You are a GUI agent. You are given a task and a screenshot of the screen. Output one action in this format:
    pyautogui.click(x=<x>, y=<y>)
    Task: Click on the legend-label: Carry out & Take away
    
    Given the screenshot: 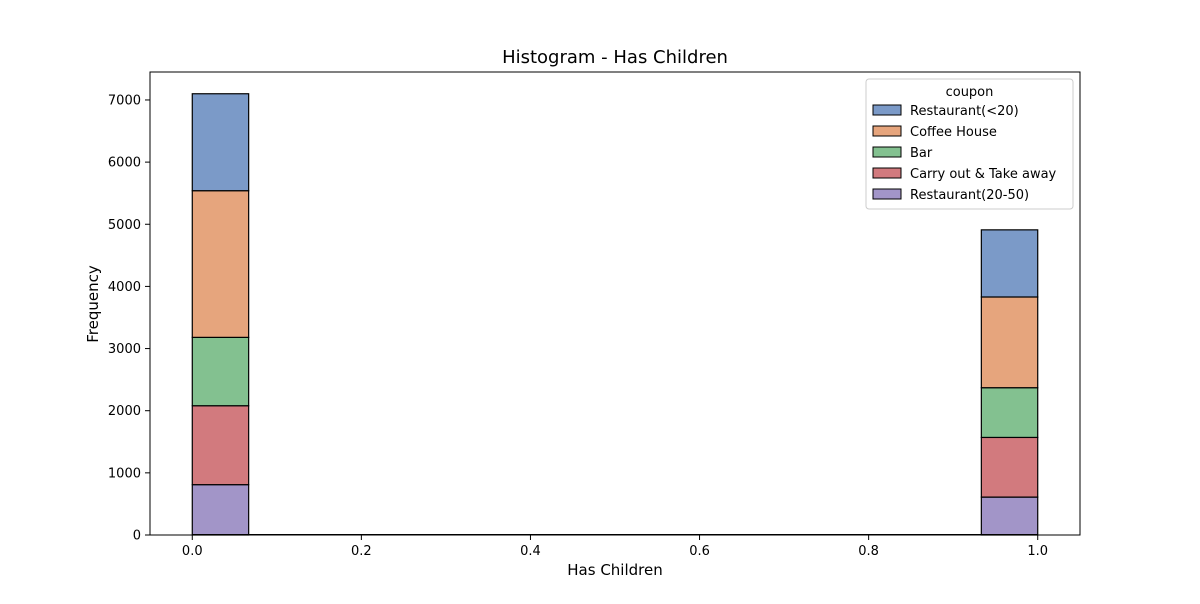 What is the action you would take?
    pyautogui.click(x=983, y=174)
    